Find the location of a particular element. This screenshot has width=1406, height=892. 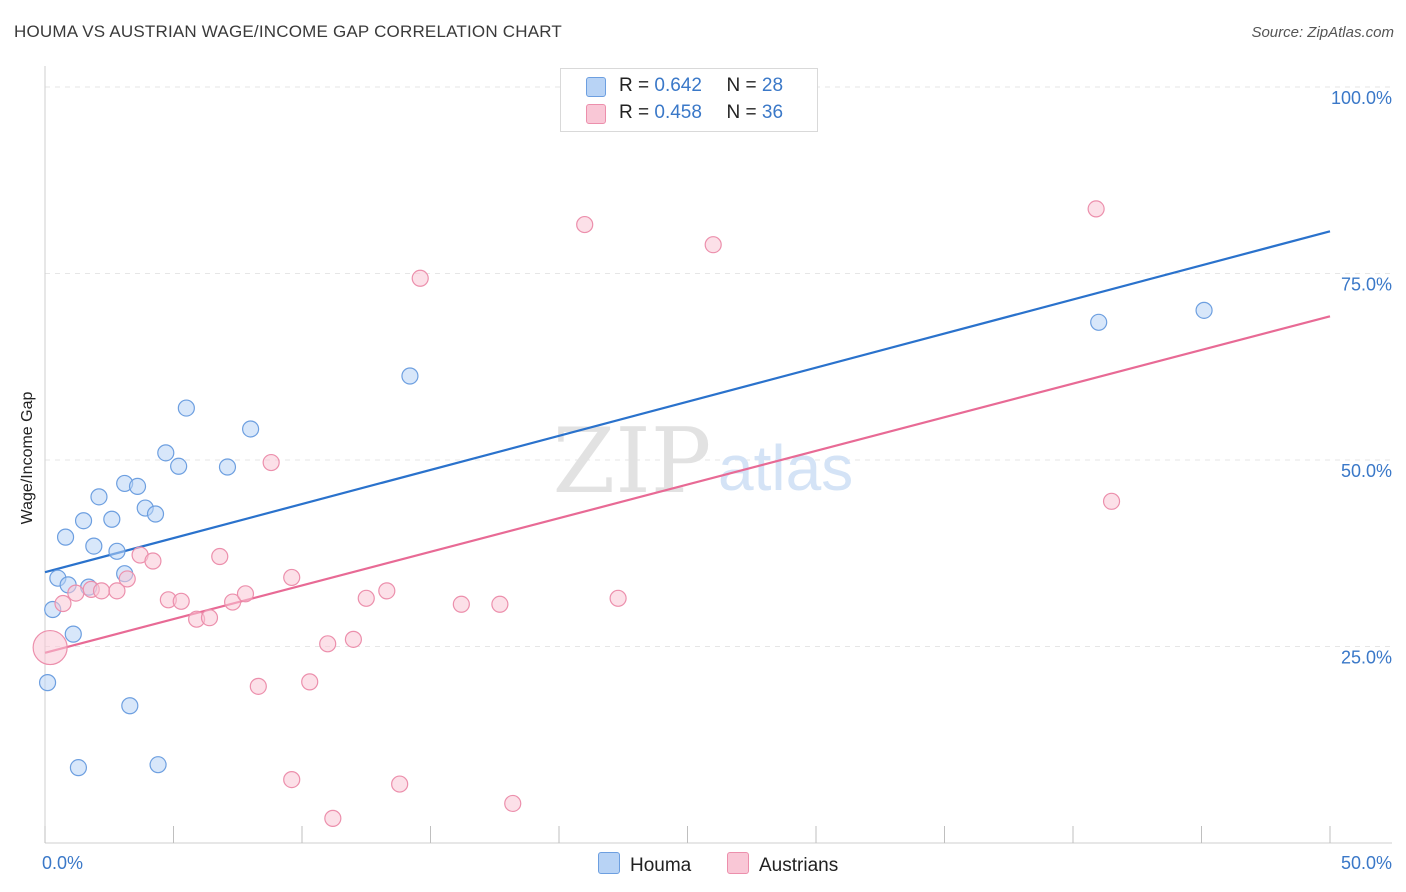

source-credit: Source: ZipAtlas.com is located at coordinates (1322, 32).